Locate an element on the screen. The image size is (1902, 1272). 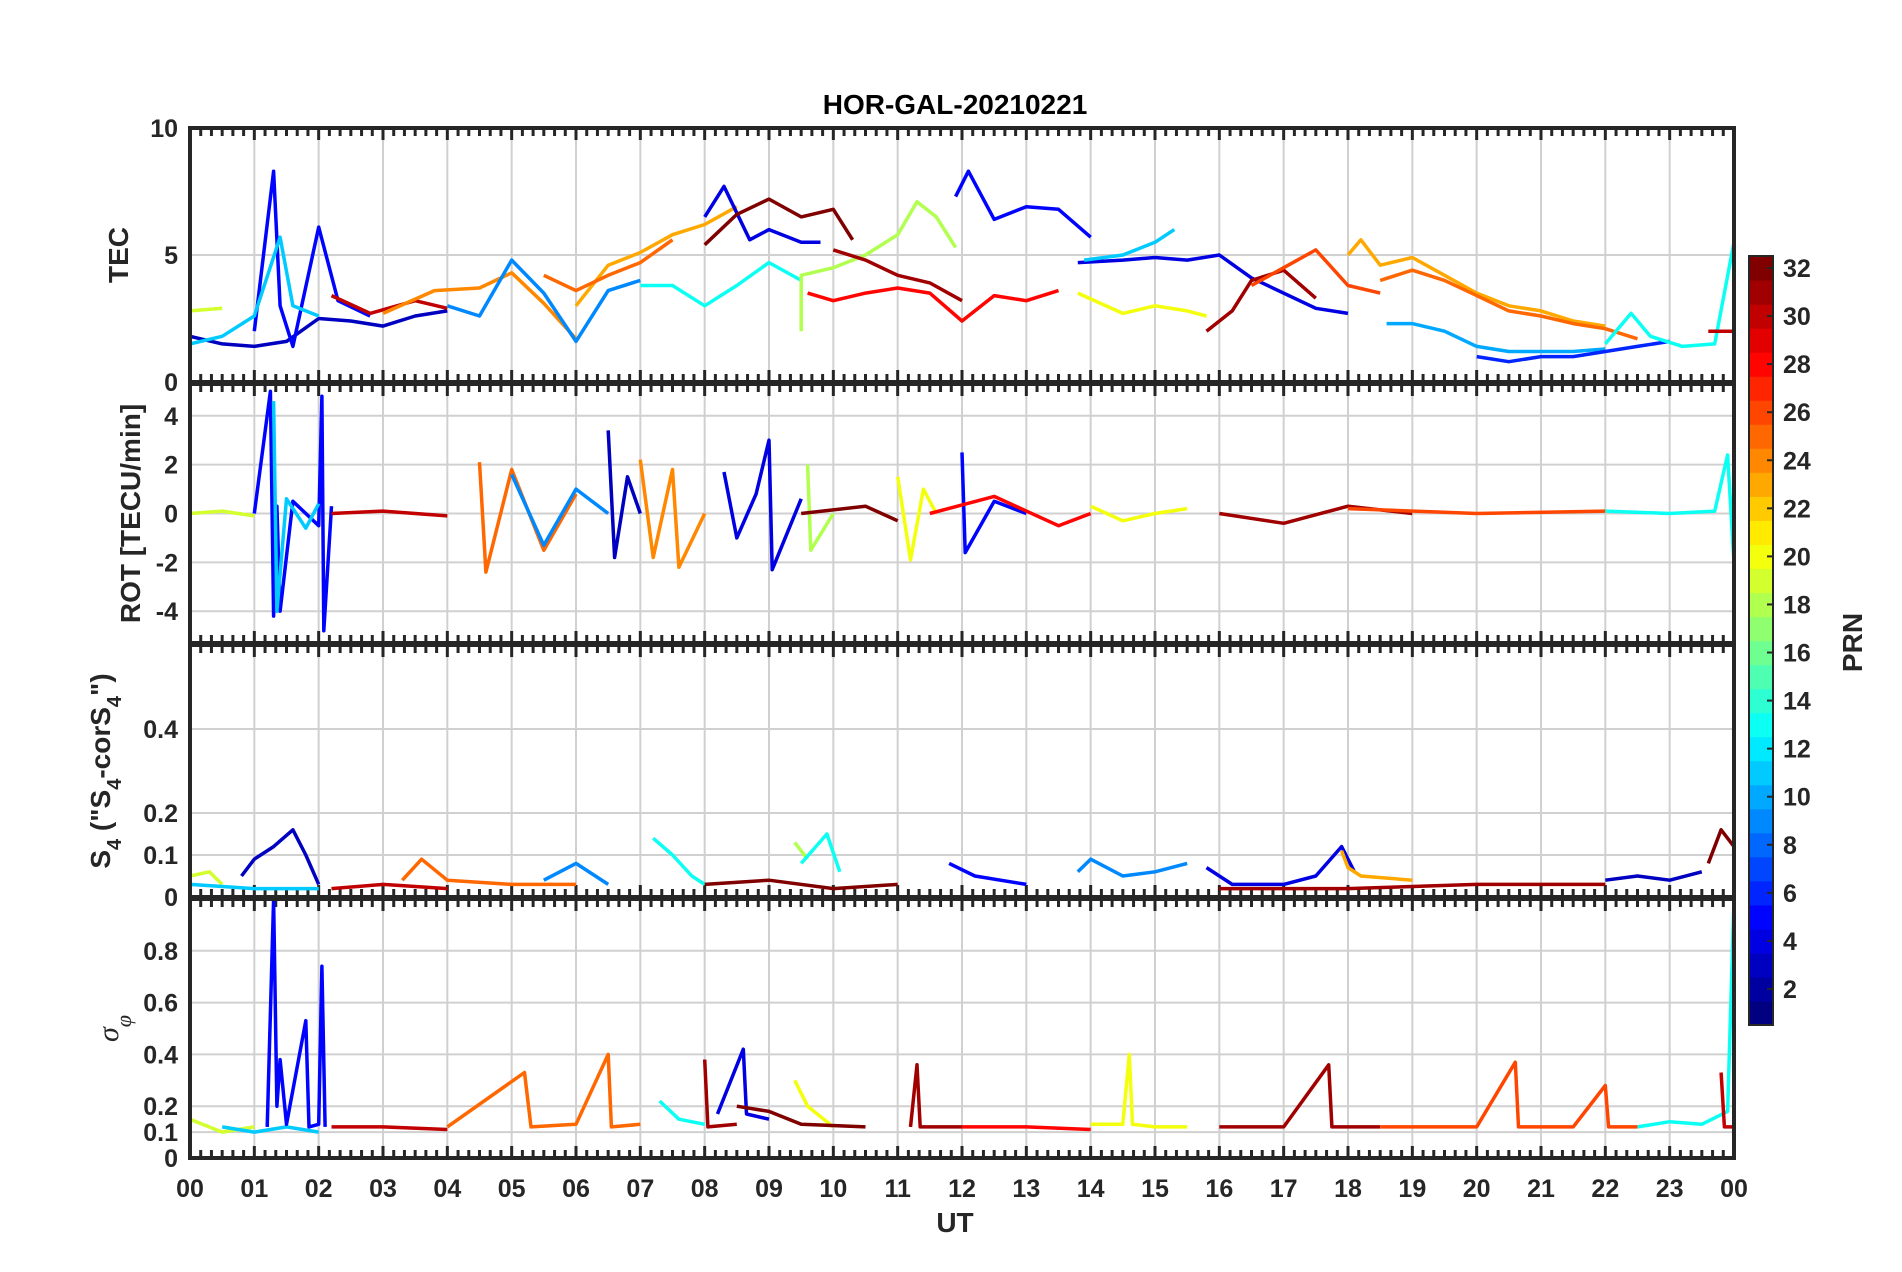
x-tick-label: 09 is located at coordinates (769, 1189).